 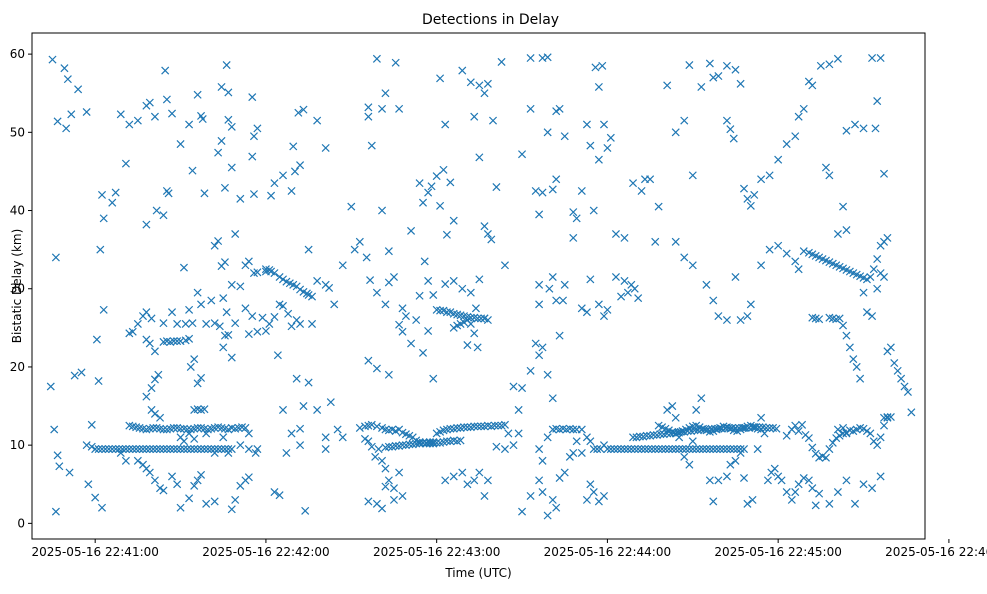 What do you see at coordinates (477, 573) in the screenshot?
I see `x-axis-label: Time (UTC)` at bounding box center [477, 573].